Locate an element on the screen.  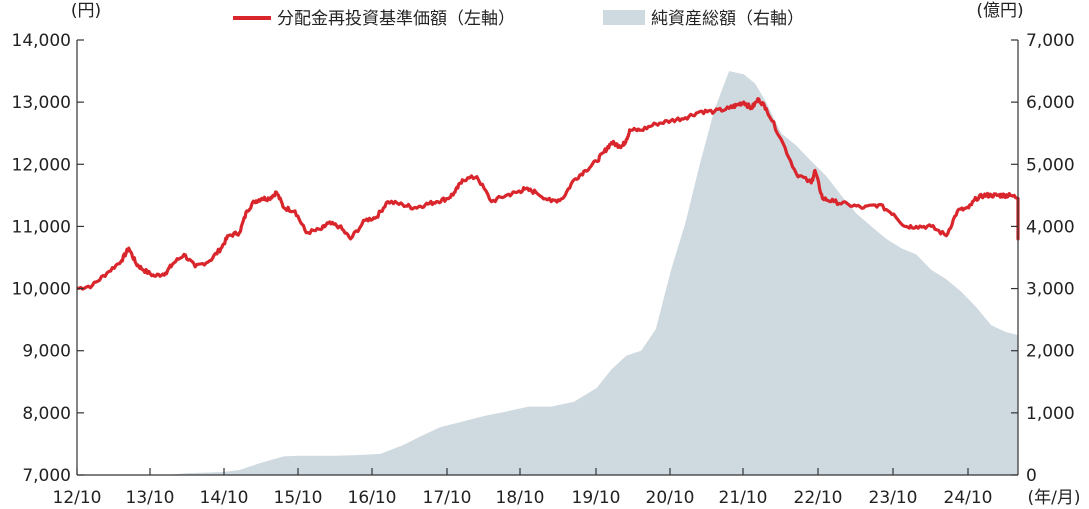
right-tick-label: 2,000 is located at coordinates (1050, 352).